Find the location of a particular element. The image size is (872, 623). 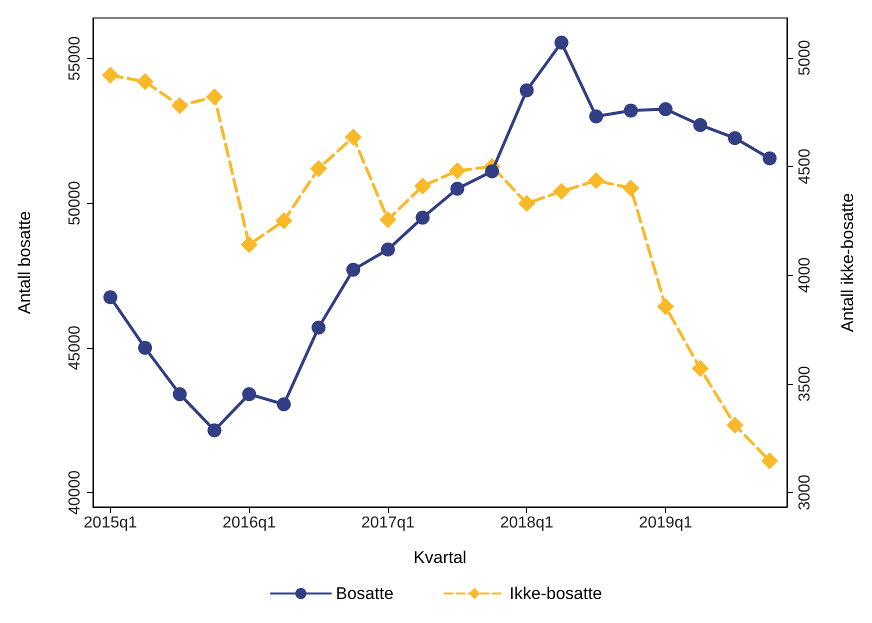

legend-label: Ikke-bosatte is located at coordinates (556, 593).